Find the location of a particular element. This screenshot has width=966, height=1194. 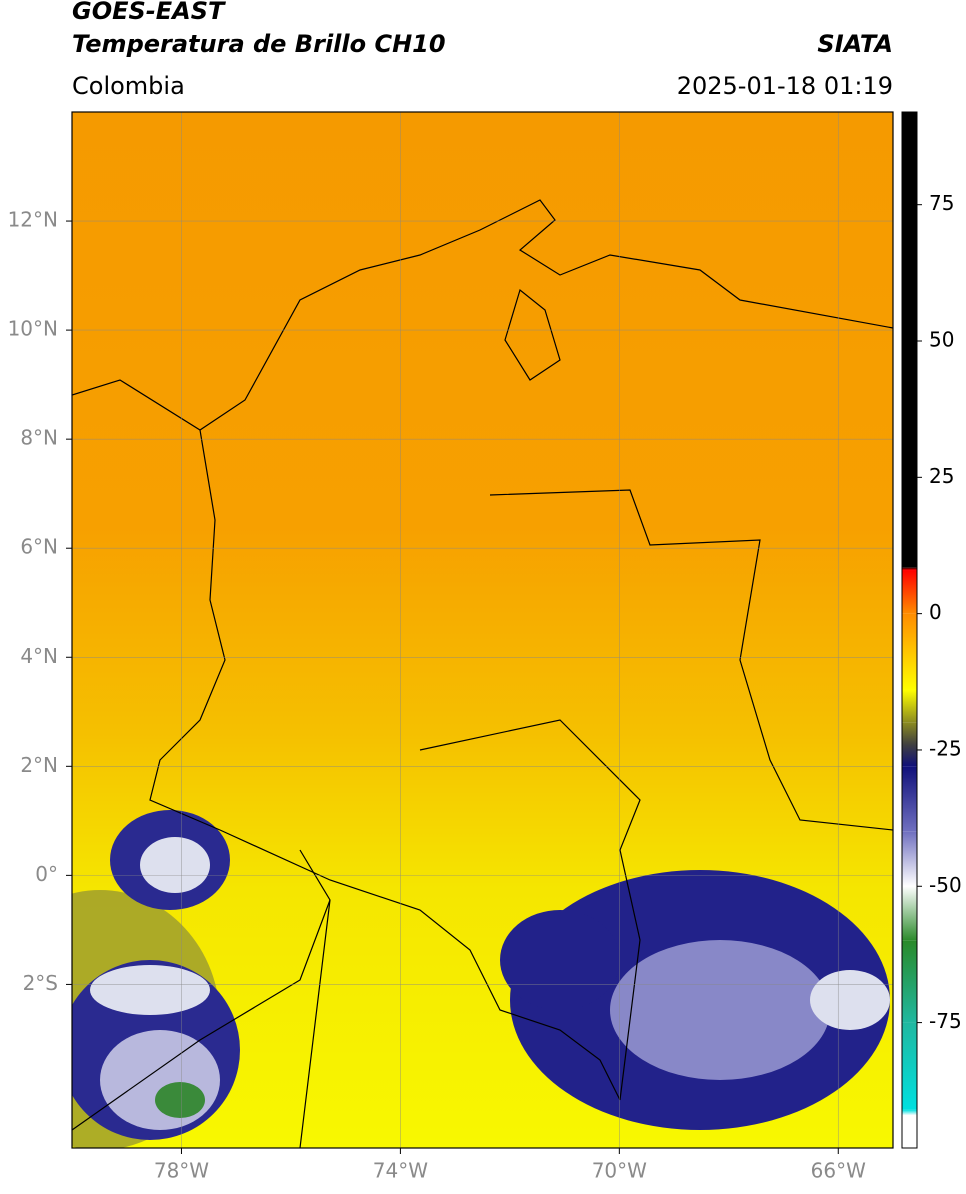

title: GOES-EAST is located at coordinates (149, 12).